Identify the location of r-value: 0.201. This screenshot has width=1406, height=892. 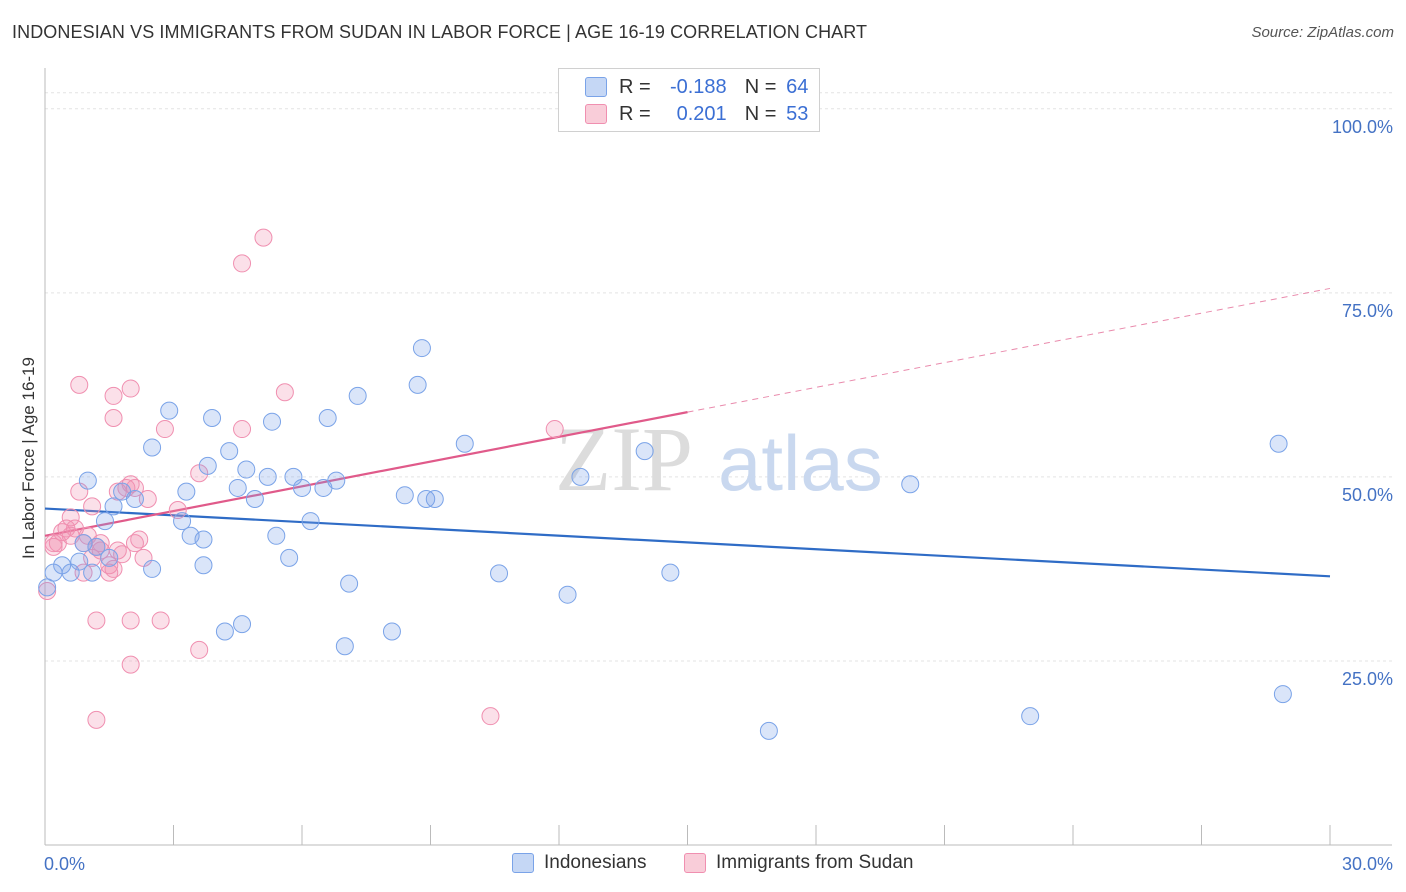
(701, 113).